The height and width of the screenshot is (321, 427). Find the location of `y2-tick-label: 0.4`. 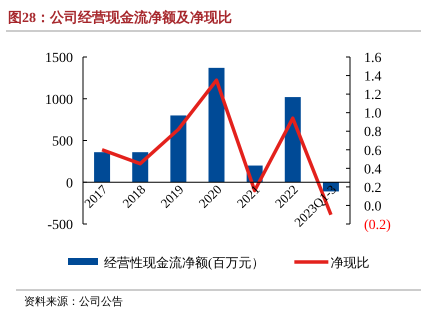

y2-tick-label: 0.4 is located at coordinates (373, 170).